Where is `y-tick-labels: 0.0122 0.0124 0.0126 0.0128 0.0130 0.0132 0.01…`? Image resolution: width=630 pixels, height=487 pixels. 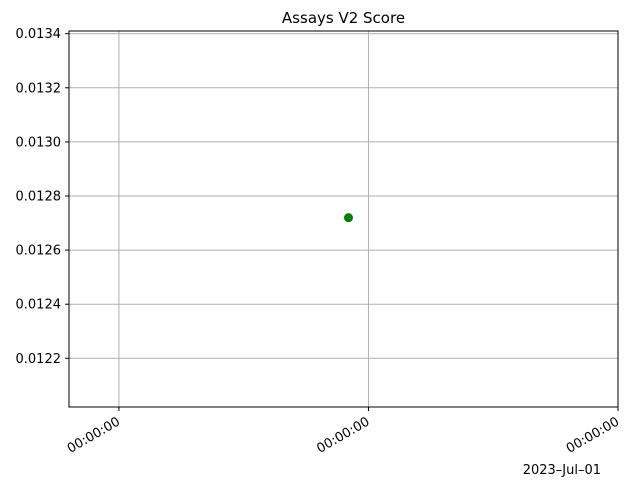
y-tick-labels: 0.0122 0.0124 0.0126 0.0128 0.0130 0.0132 0.01… is located at coordinates (39, 197).